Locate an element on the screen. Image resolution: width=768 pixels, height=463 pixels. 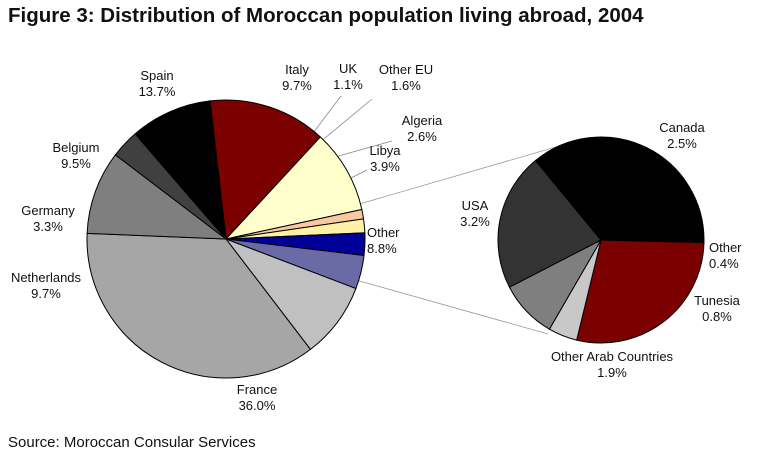
main-label-netherlands: Netherlands 9.7% is located at coordinates (46, 285).